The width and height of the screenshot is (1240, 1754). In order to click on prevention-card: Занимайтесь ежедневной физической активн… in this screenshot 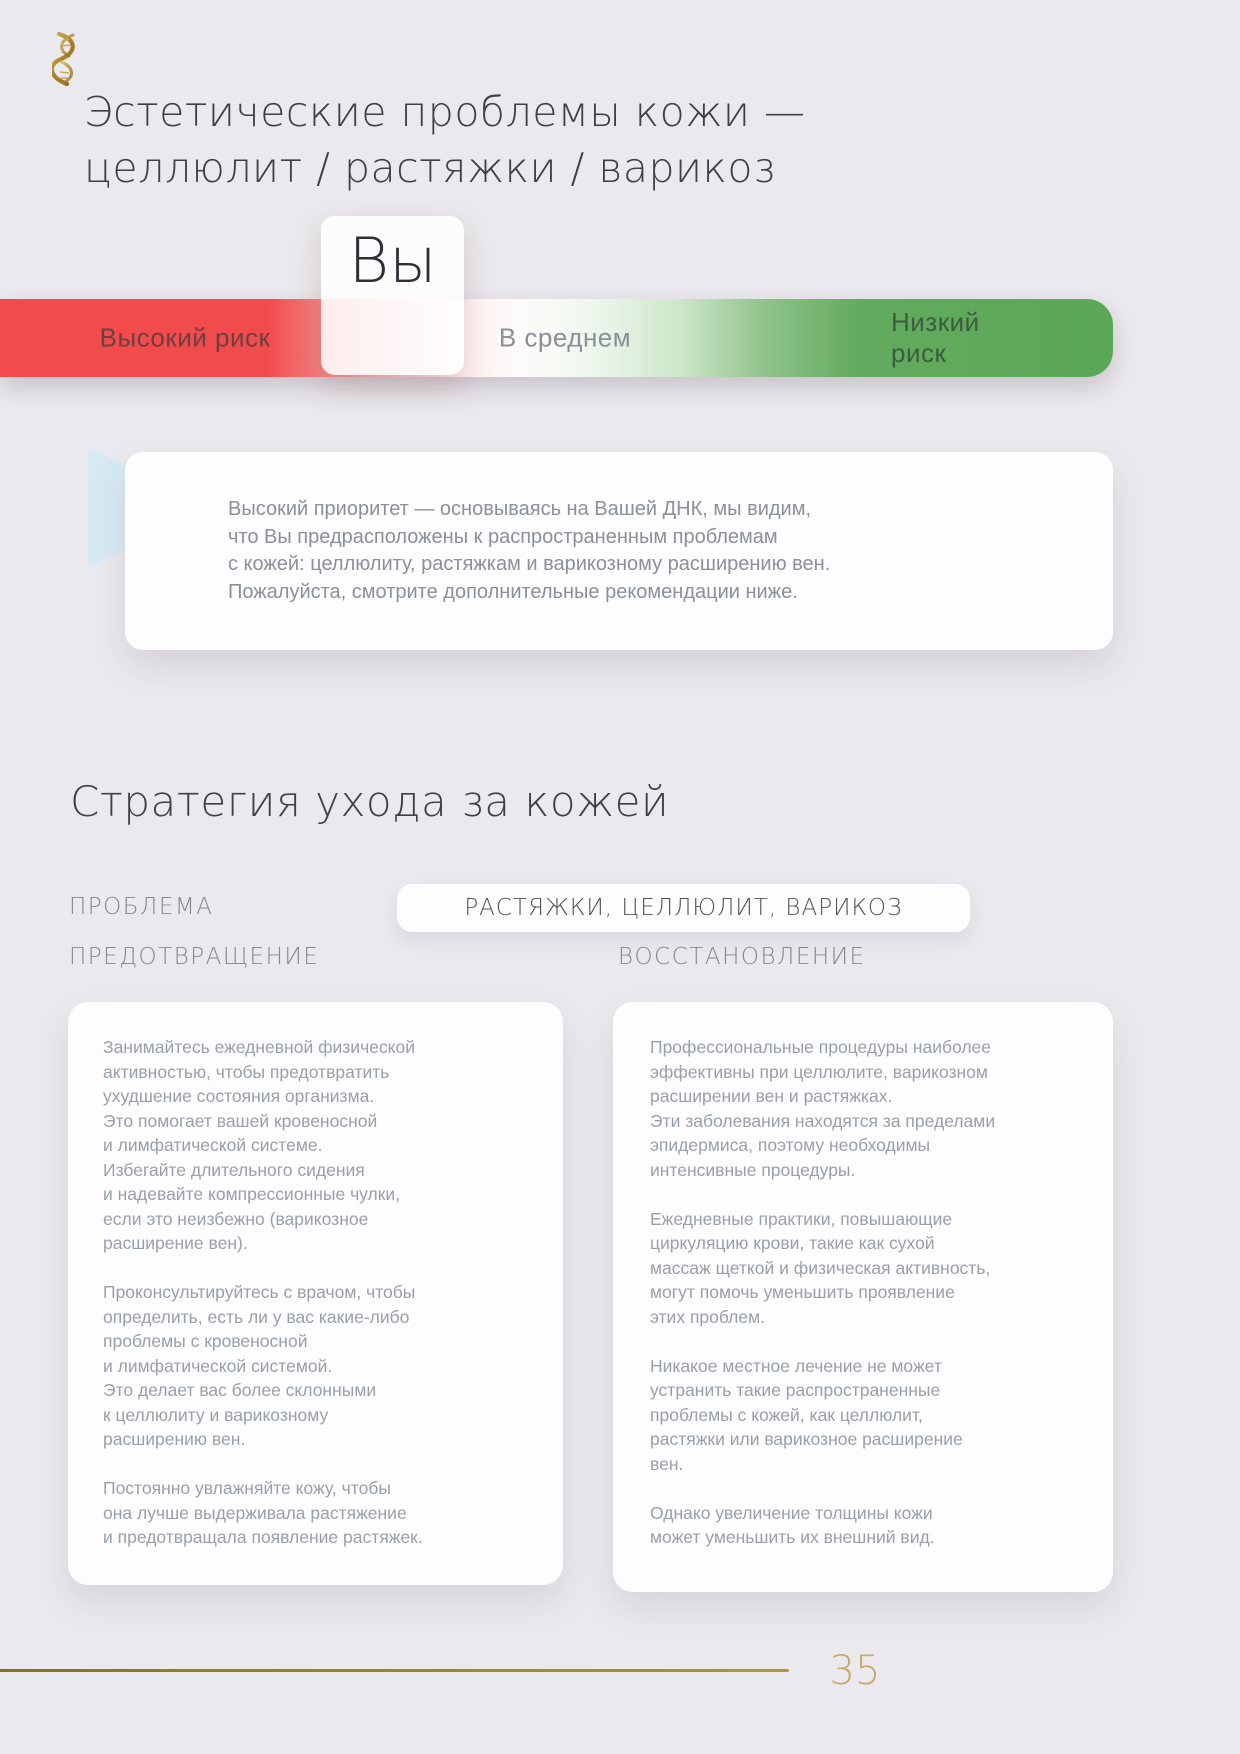, I will do `click(315, 1293)`.